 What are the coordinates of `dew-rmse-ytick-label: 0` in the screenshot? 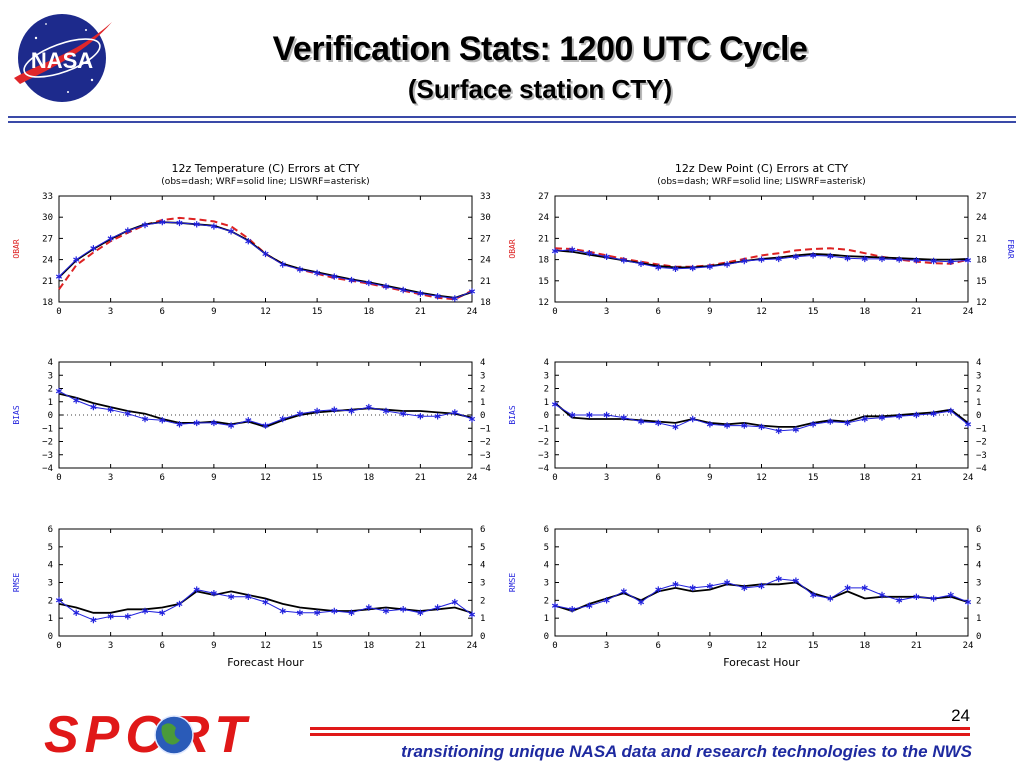 It's located at (546, 637).